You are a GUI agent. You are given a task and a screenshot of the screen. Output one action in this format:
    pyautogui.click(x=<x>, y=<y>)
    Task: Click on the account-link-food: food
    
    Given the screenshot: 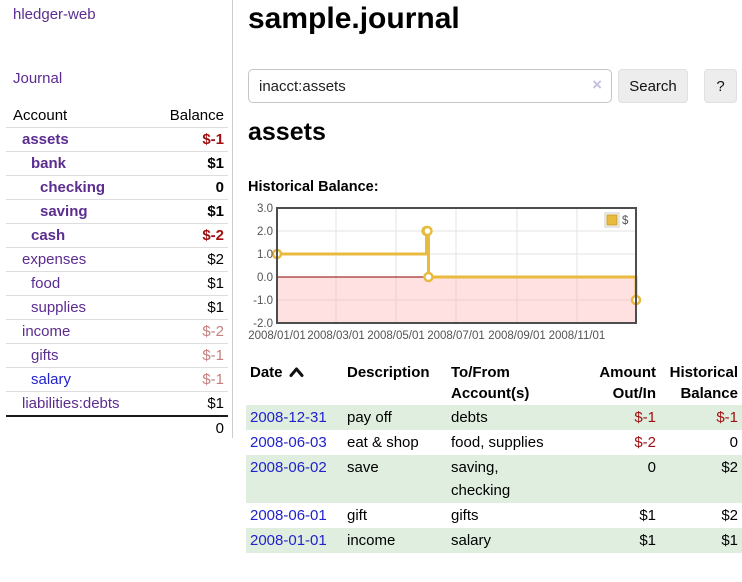 What is the action you would take?
    pyautogui.click(x=46, y=283)
    